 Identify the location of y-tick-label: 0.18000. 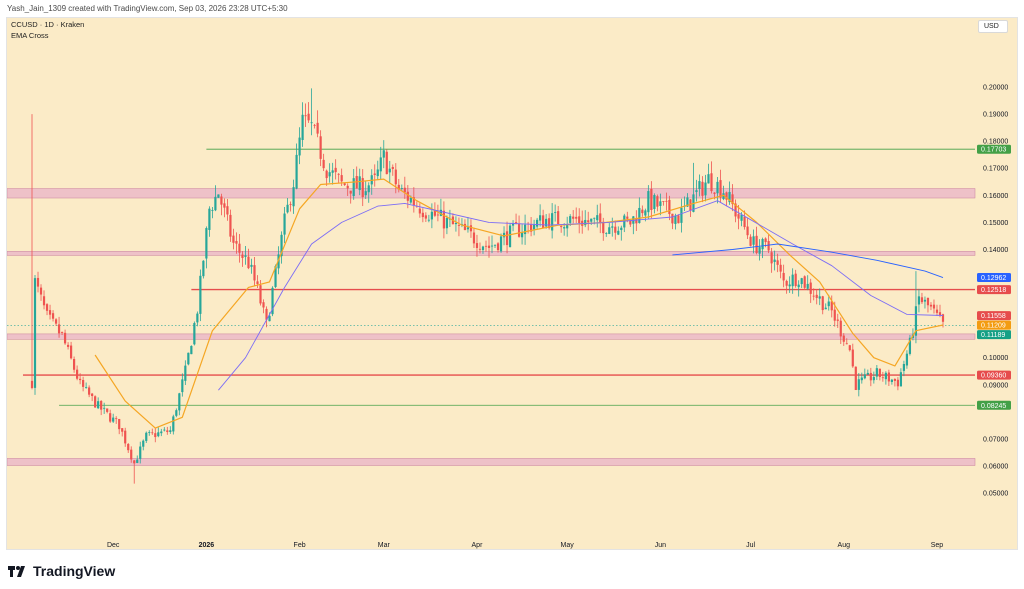
(995, 142).